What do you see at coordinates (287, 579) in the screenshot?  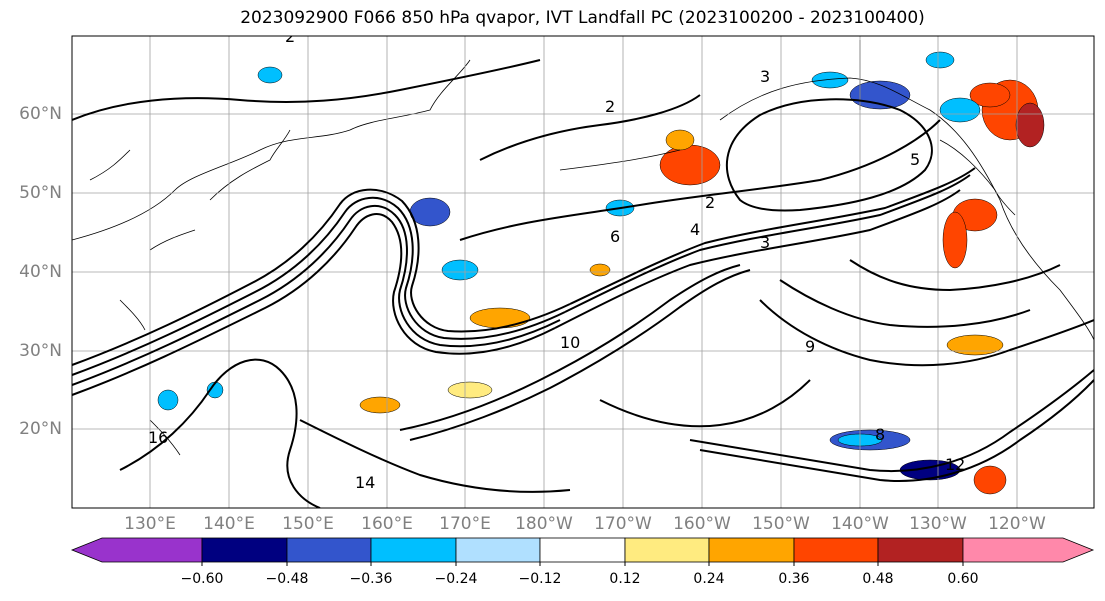 I see `colorbar-tick-label: −0.48` at bounding box center [287, 579].